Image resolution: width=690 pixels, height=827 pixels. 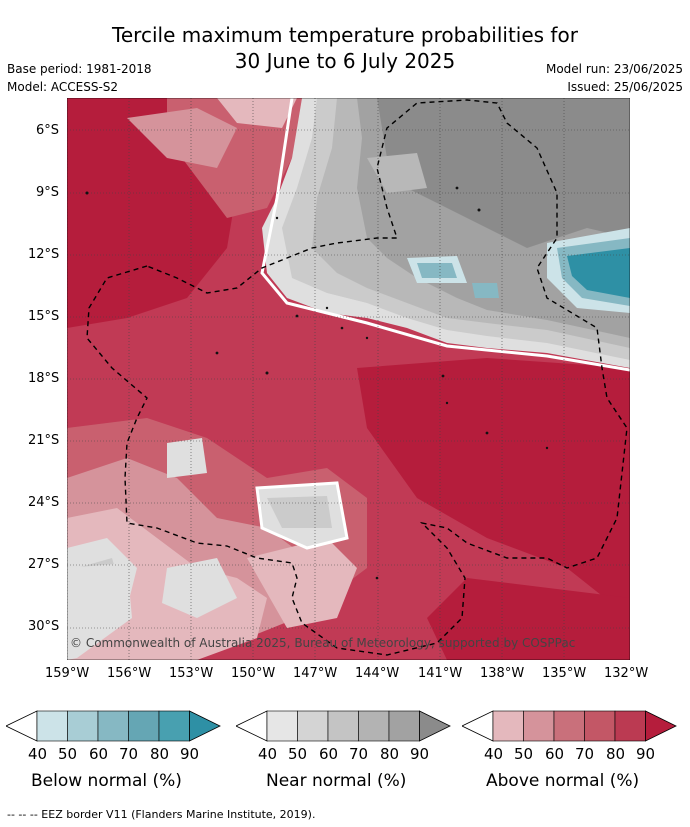 What do you see at coordinates (187, 458) in the screenshot?
I see `near-normal-patch-west` at bounding box center [187, 458].